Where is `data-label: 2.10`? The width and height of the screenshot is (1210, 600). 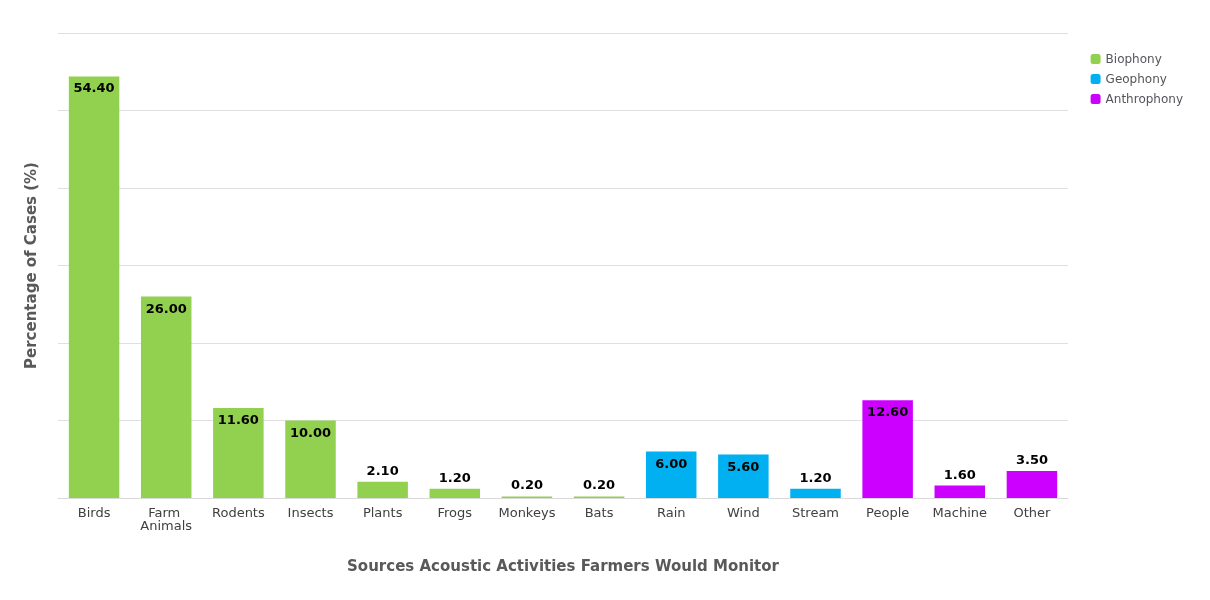 data-label: 2.10 is located at coordinates (382, 470).